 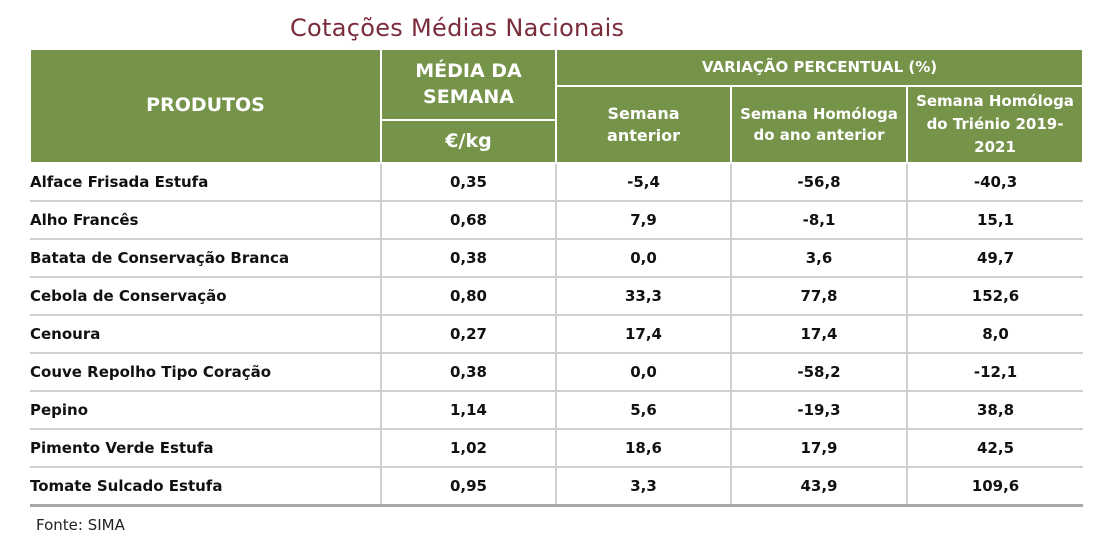 I want to click on weekly-average: 1,02, so click(x=468, y=448).